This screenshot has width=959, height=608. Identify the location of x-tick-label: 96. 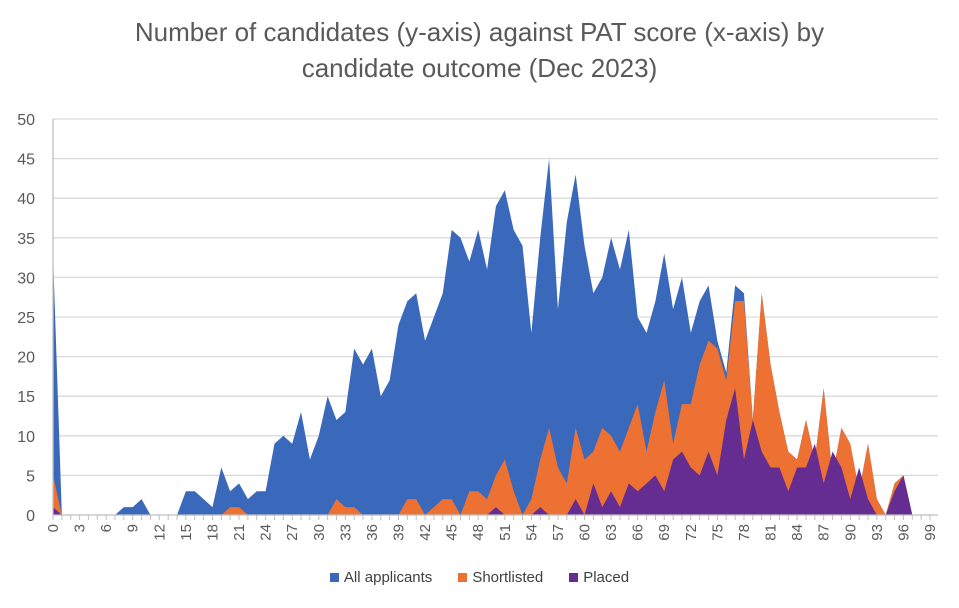
(903, 532).